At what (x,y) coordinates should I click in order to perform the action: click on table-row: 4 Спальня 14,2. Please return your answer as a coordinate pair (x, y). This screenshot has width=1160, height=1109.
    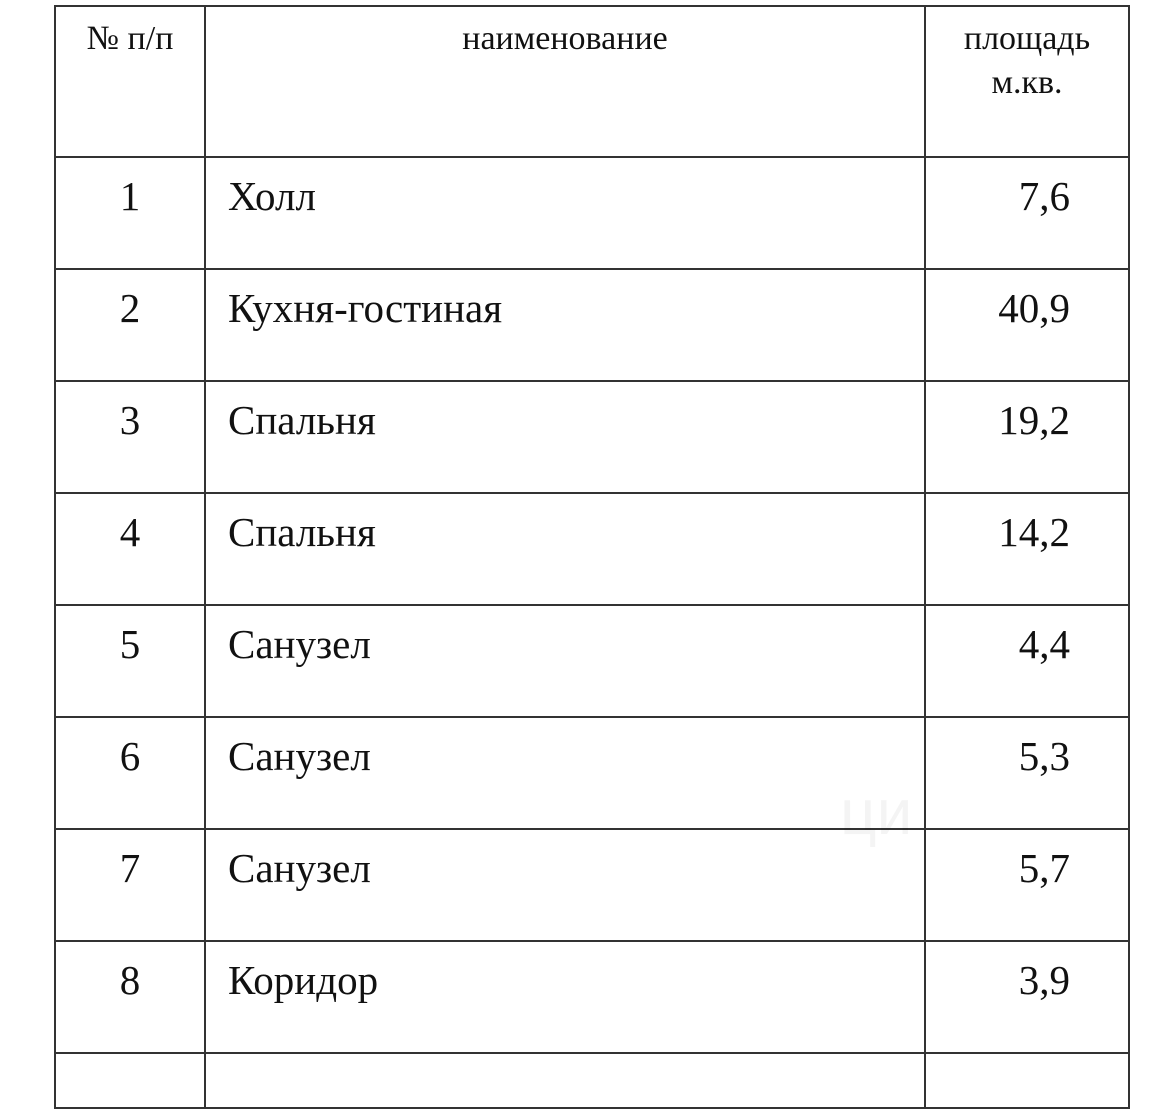
    Looking at the image, I should click on (592, 549).